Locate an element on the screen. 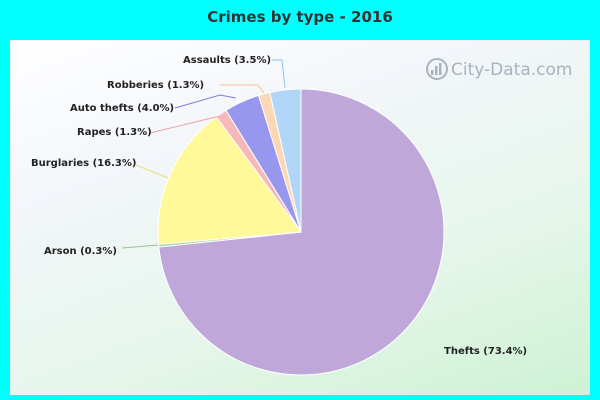  leader-lines is located at coordinates (203, 154).